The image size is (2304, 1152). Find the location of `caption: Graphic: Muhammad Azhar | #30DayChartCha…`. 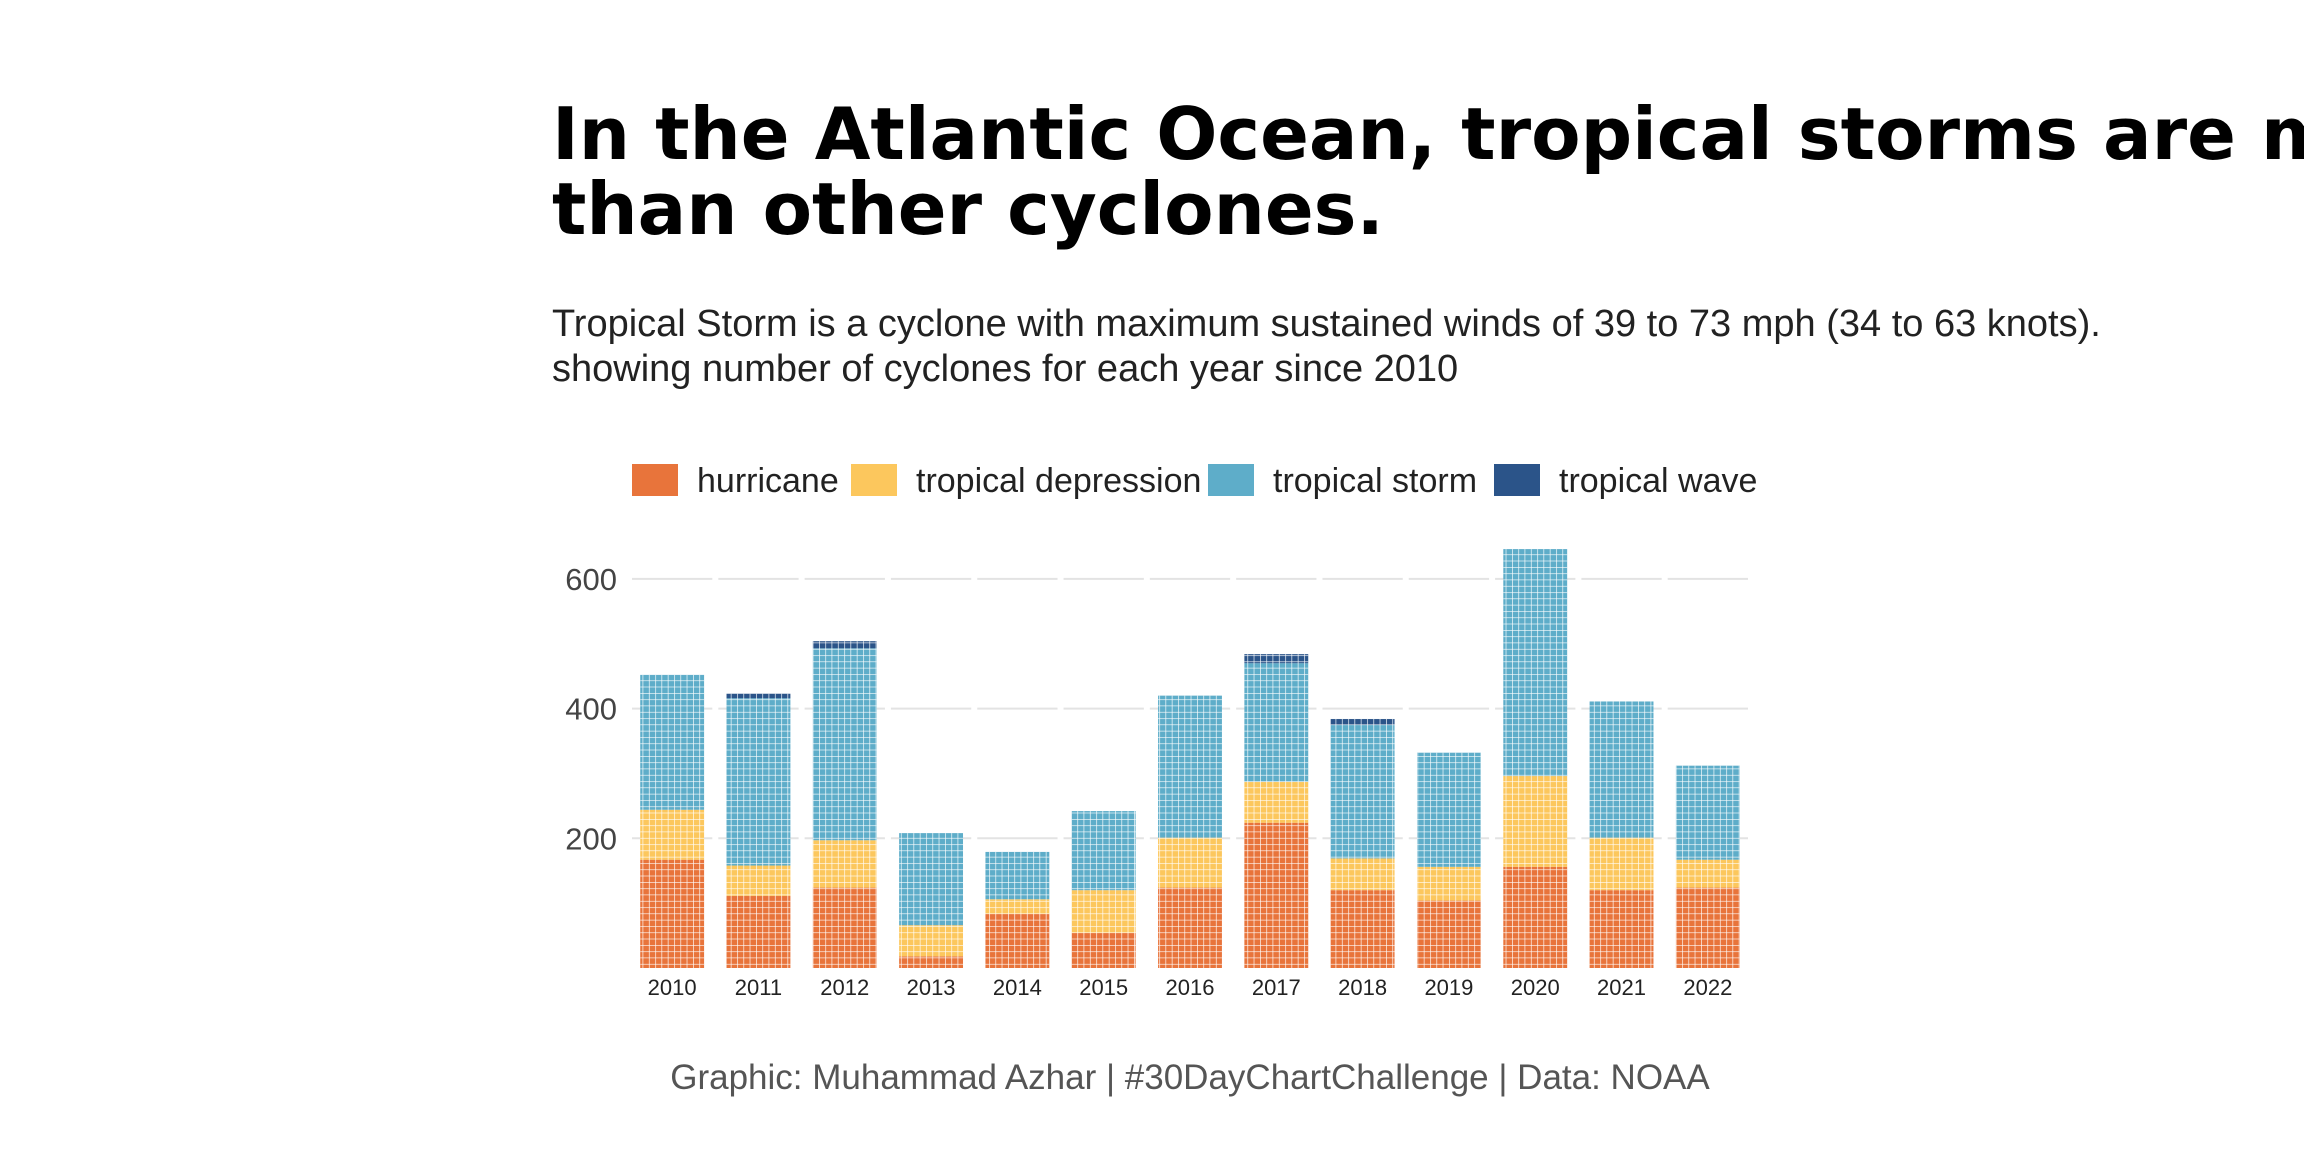

caption: Graphic: Muhammad Azhar | #30DayChartCha… is located at coordinates (1190, 1077).